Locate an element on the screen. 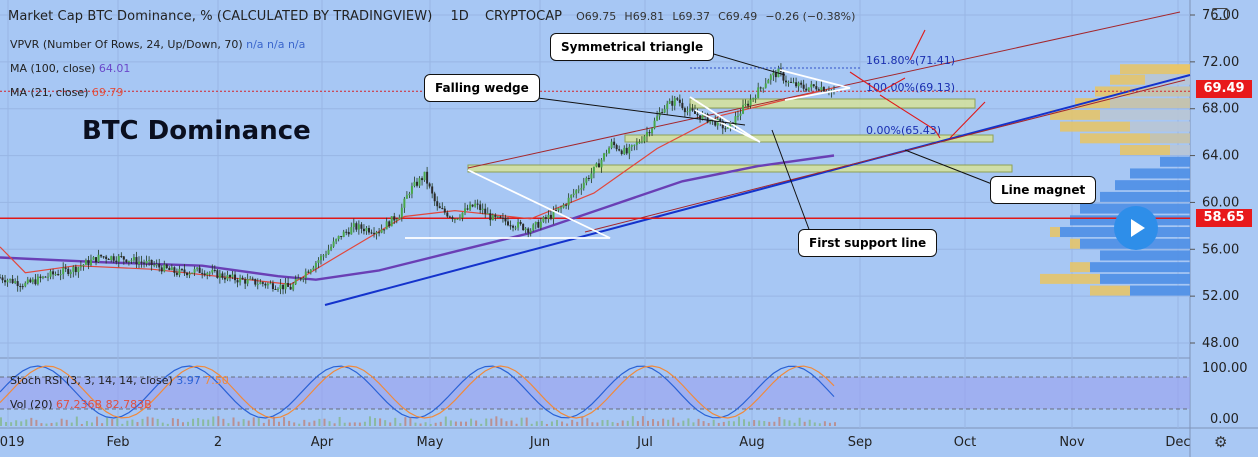 The height and width of the screenshot is (457, 1258). stoch-d-value: 7.50 is located at coordinates (216, 380).